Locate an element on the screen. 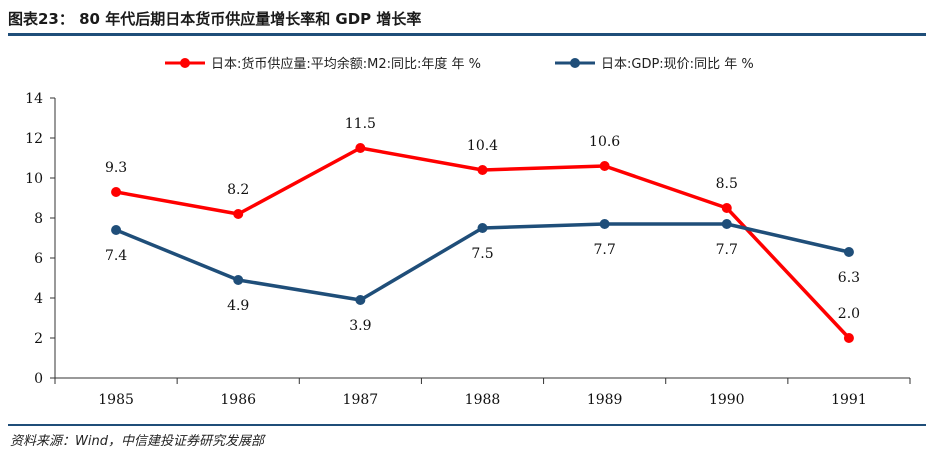 This screenshot has height=458, width=934. legend-label: 日本:货币供应量:平均余额:M2:同比:年度 年 % is located at coordinates (346, 64).